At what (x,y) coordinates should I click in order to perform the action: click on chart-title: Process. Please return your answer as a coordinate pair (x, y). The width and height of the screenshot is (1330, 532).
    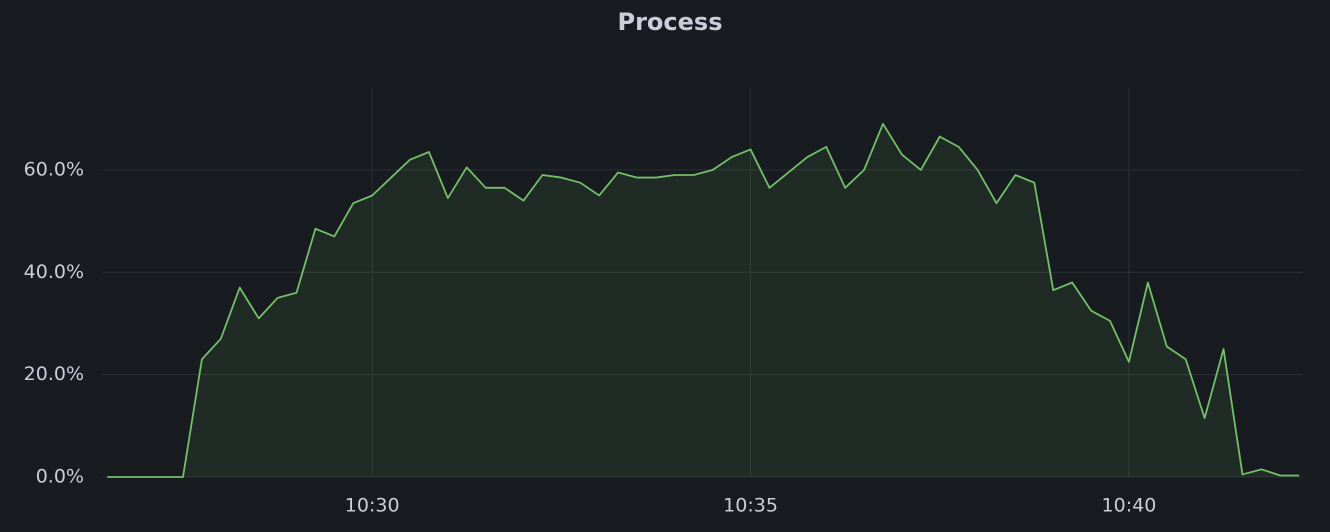
    Looking at the image, I should click on (670, 22).